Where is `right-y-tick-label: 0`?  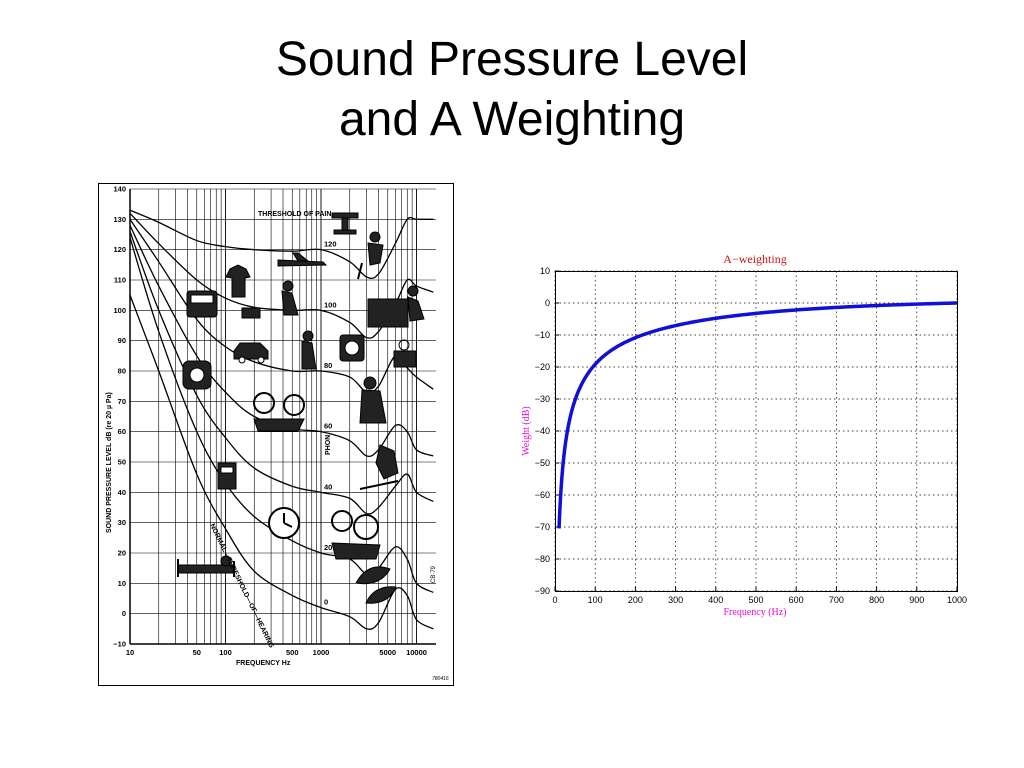 right-y-tick-label: 0 is located at coordinates (547, 303).